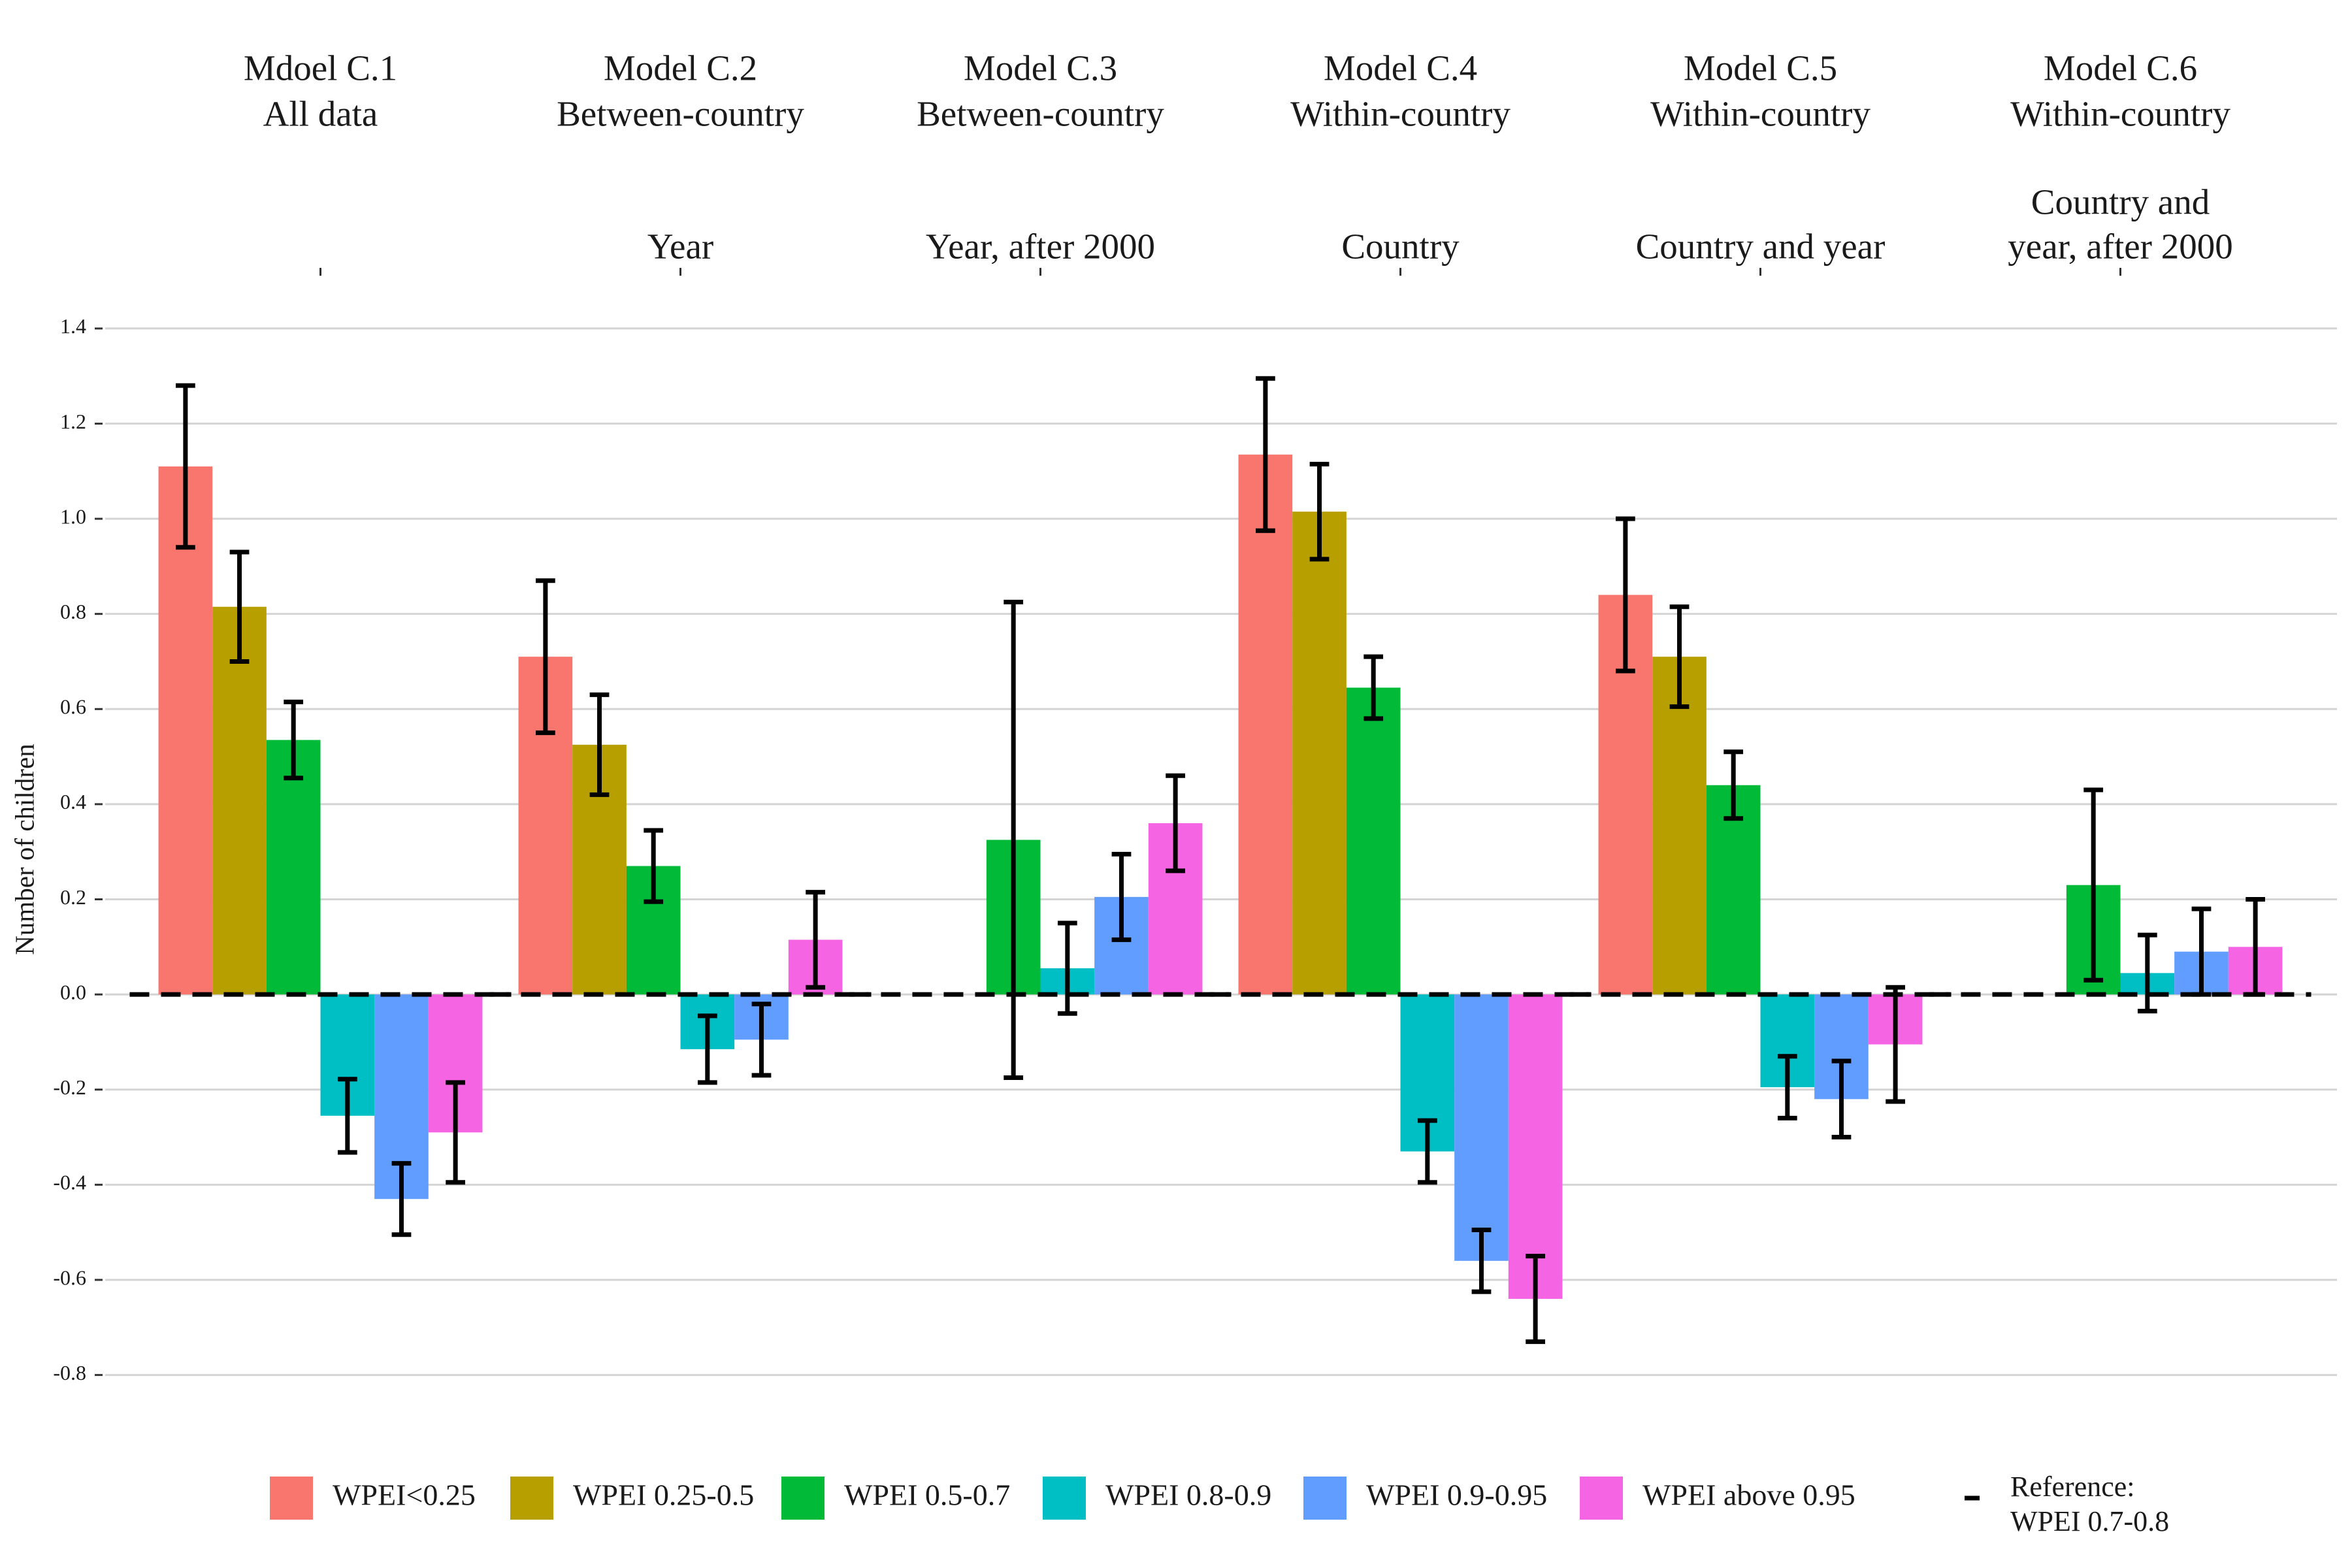 This screenshot has height=1568, width=2352. Describe the element at coordinates (1761, 247) in the screenshot. I see `category-note: Country and year` at that location.